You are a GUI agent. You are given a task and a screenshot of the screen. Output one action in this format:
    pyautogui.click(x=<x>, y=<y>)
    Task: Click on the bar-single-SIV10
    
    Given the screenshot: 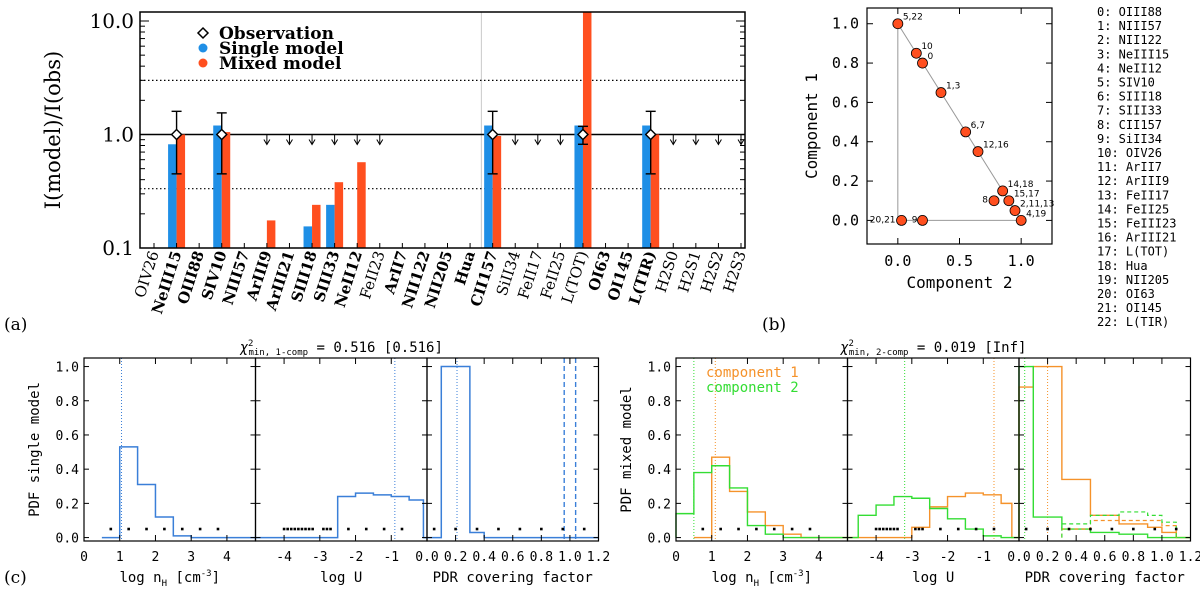 What is the action you would take?
    pyautogui.click(x=217, y=186)
    